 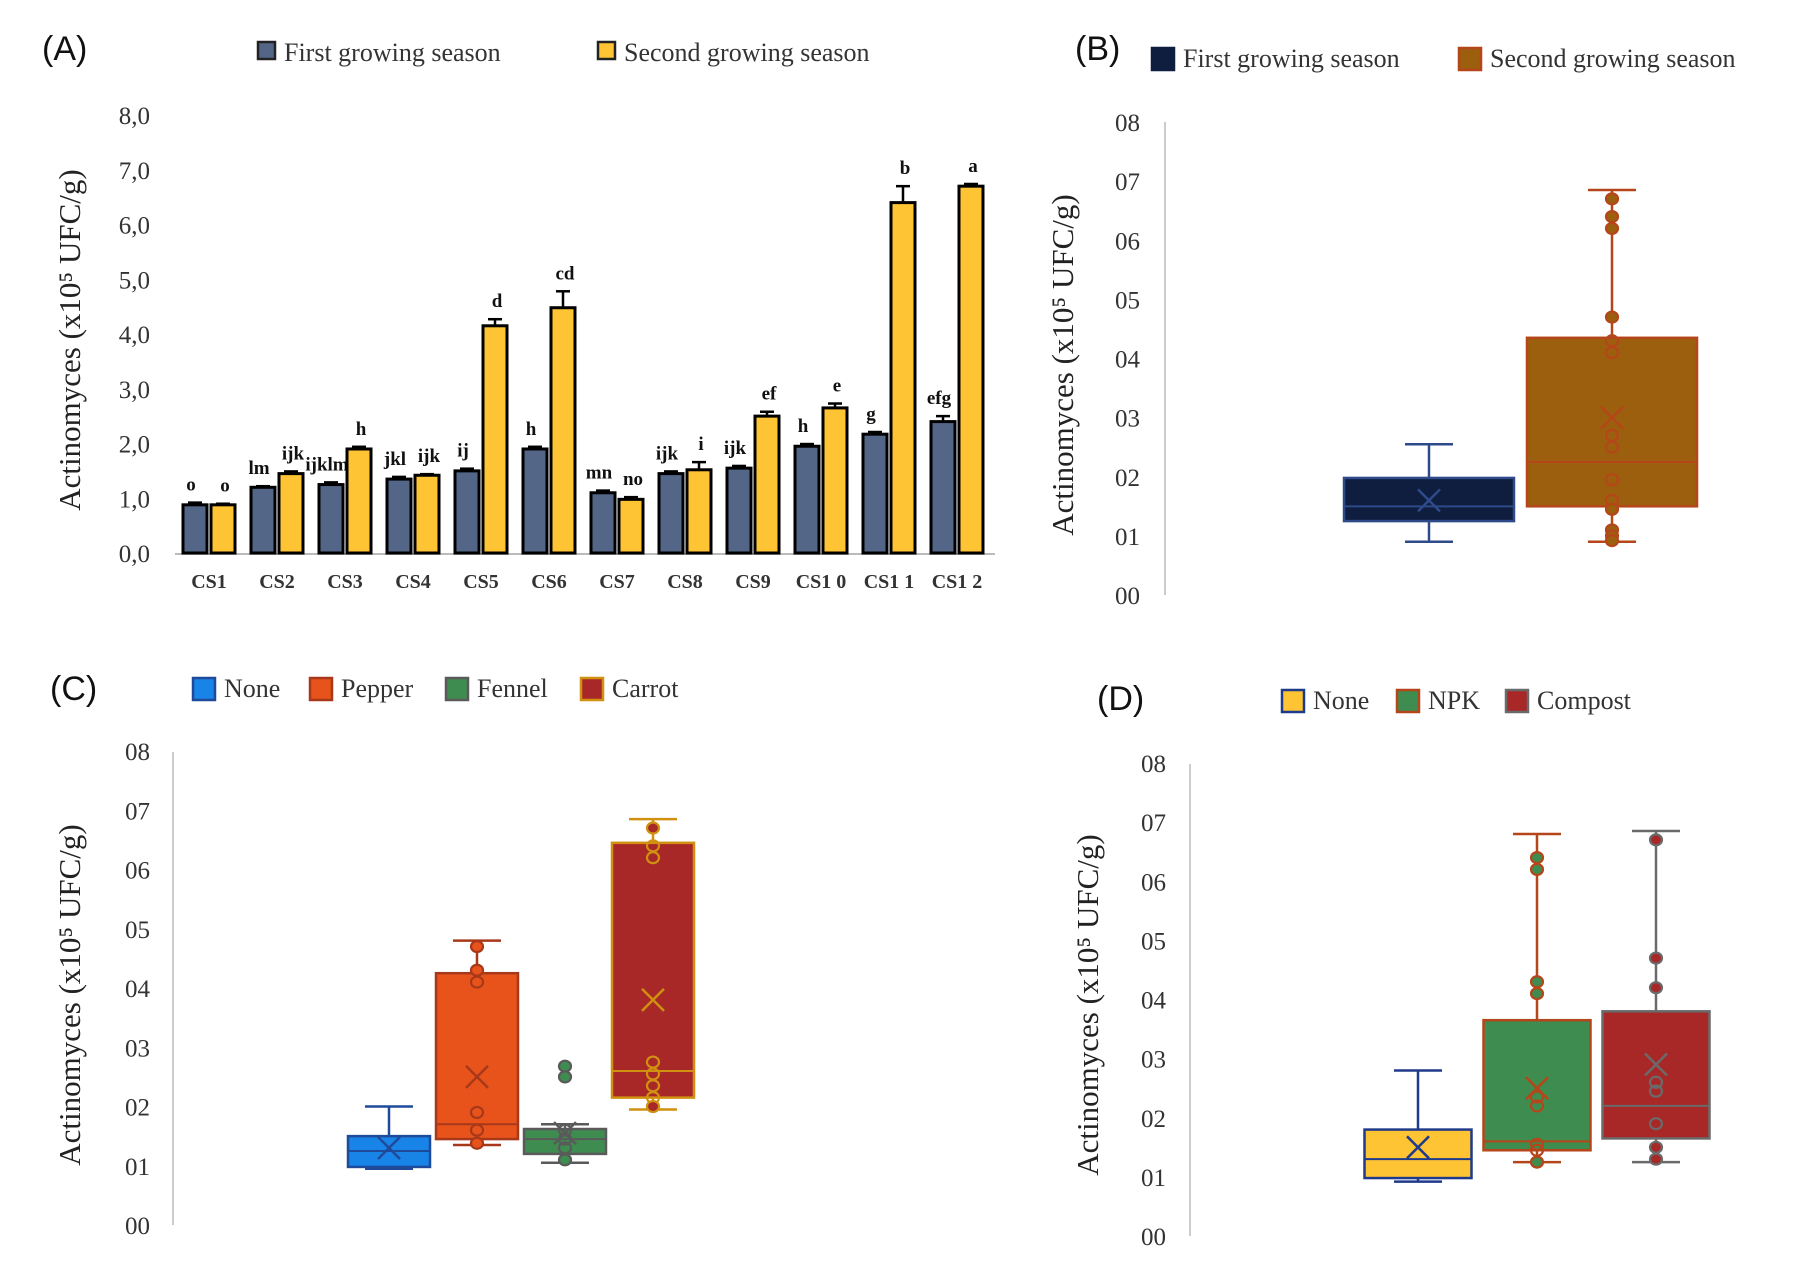 What do you see at coordinates (645, 688) in the screenshot?
I see `panel-c-legend-label-3: Carrot` at bounding box center [645, 688].